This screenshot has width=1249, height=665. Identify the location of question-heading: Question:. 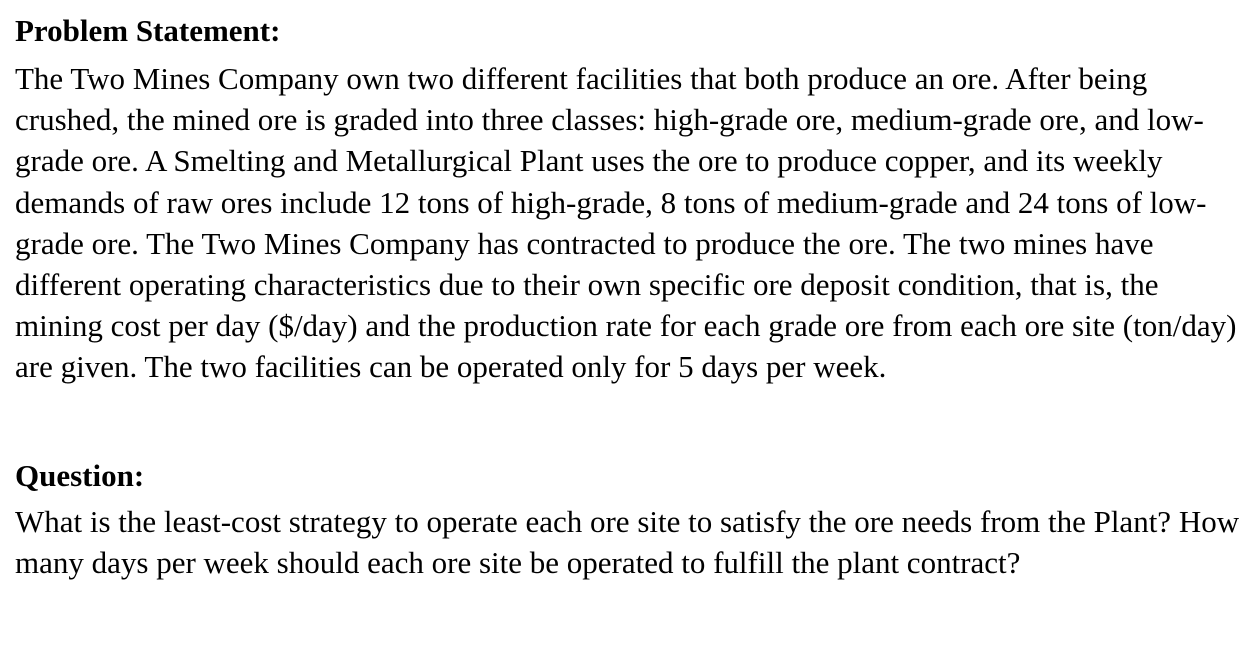
(80, 475).